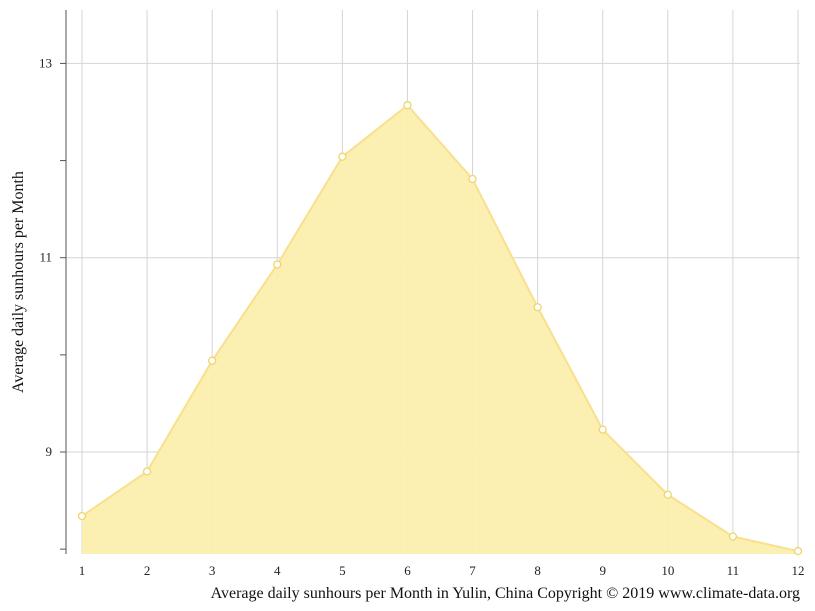 The image size is (815, 611). What do you see at coordinates (798, 570) in the screenshot?
I see `x-tick-label-12: 12` at bounding box center [798, 570].